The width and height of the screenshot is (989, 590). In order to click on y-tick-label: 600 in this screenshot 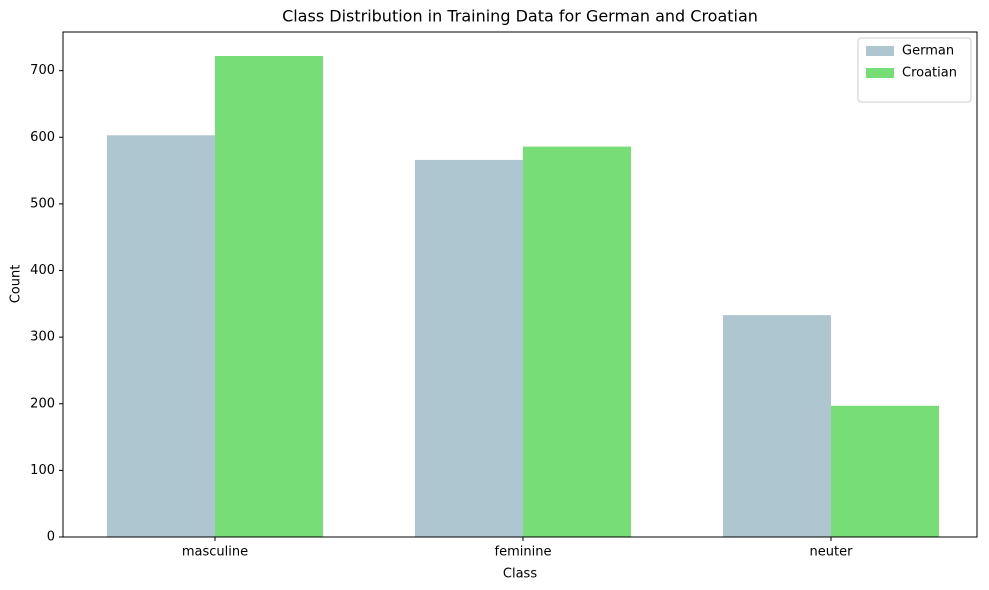, I will do `click(42, 137)`.